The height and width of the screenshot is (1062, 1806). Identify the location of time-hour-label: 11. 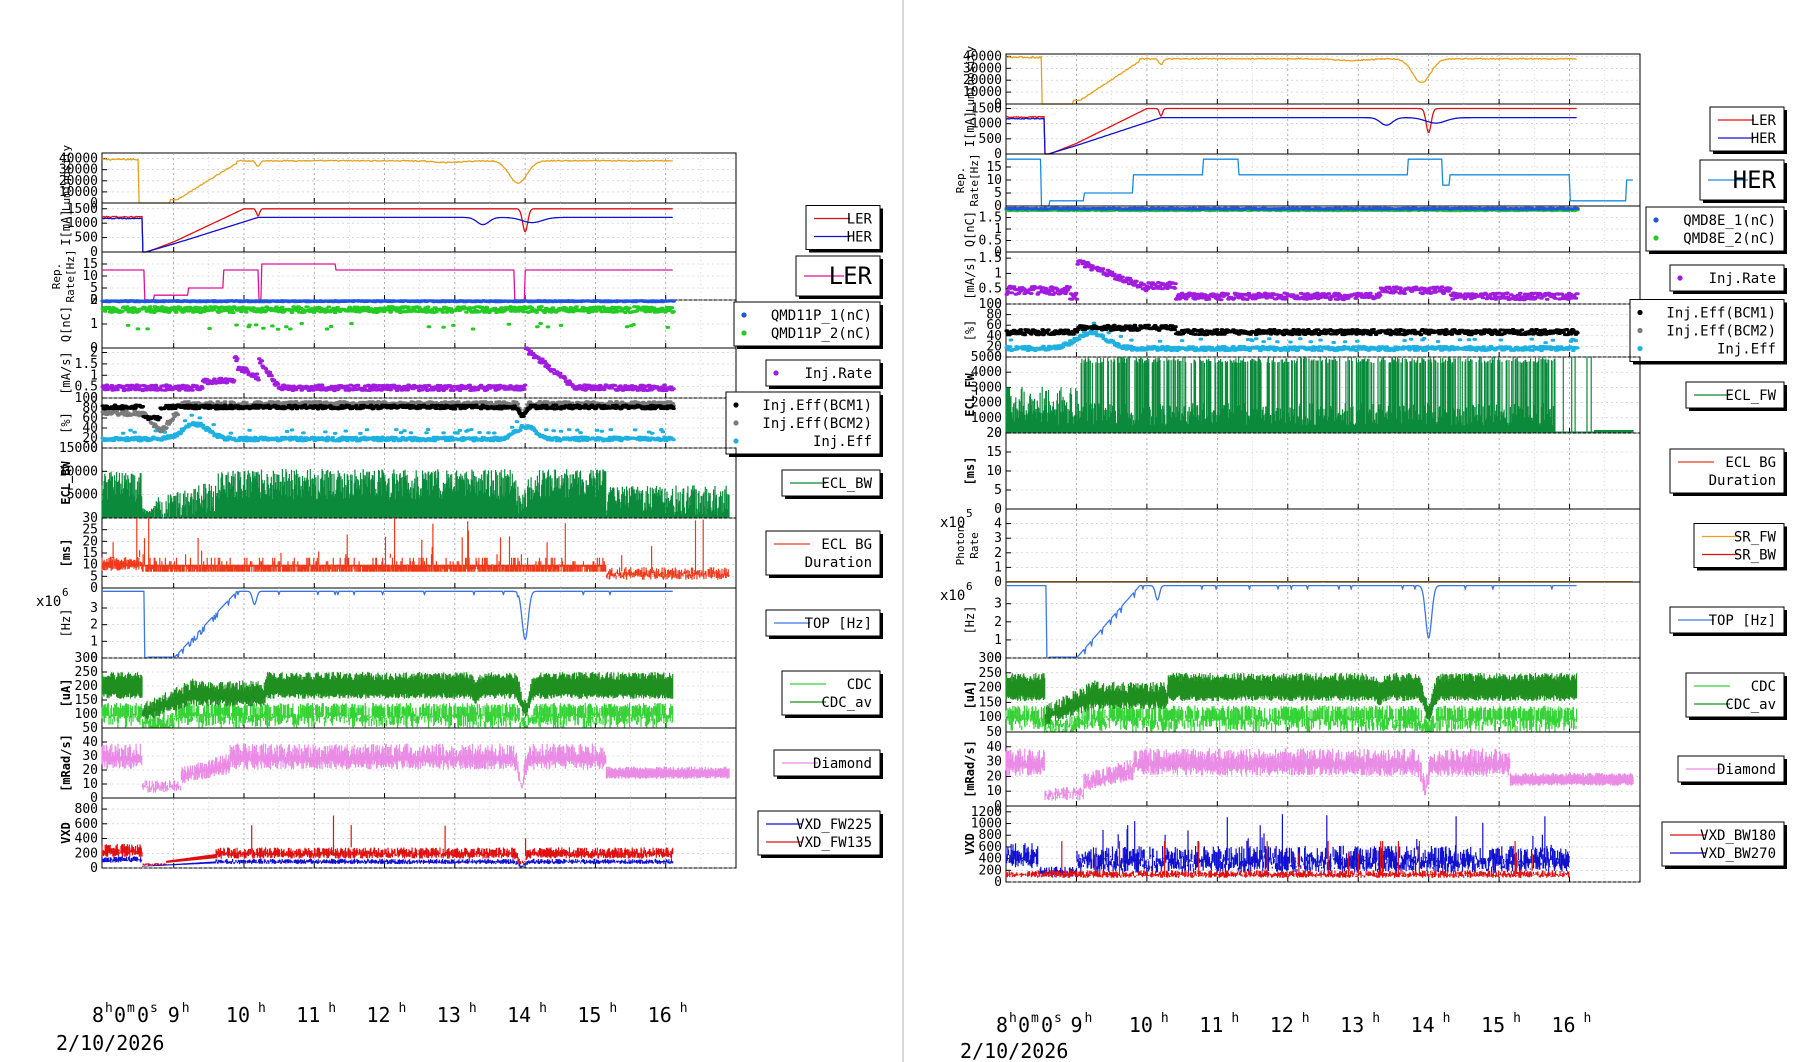
(1211, 1025).